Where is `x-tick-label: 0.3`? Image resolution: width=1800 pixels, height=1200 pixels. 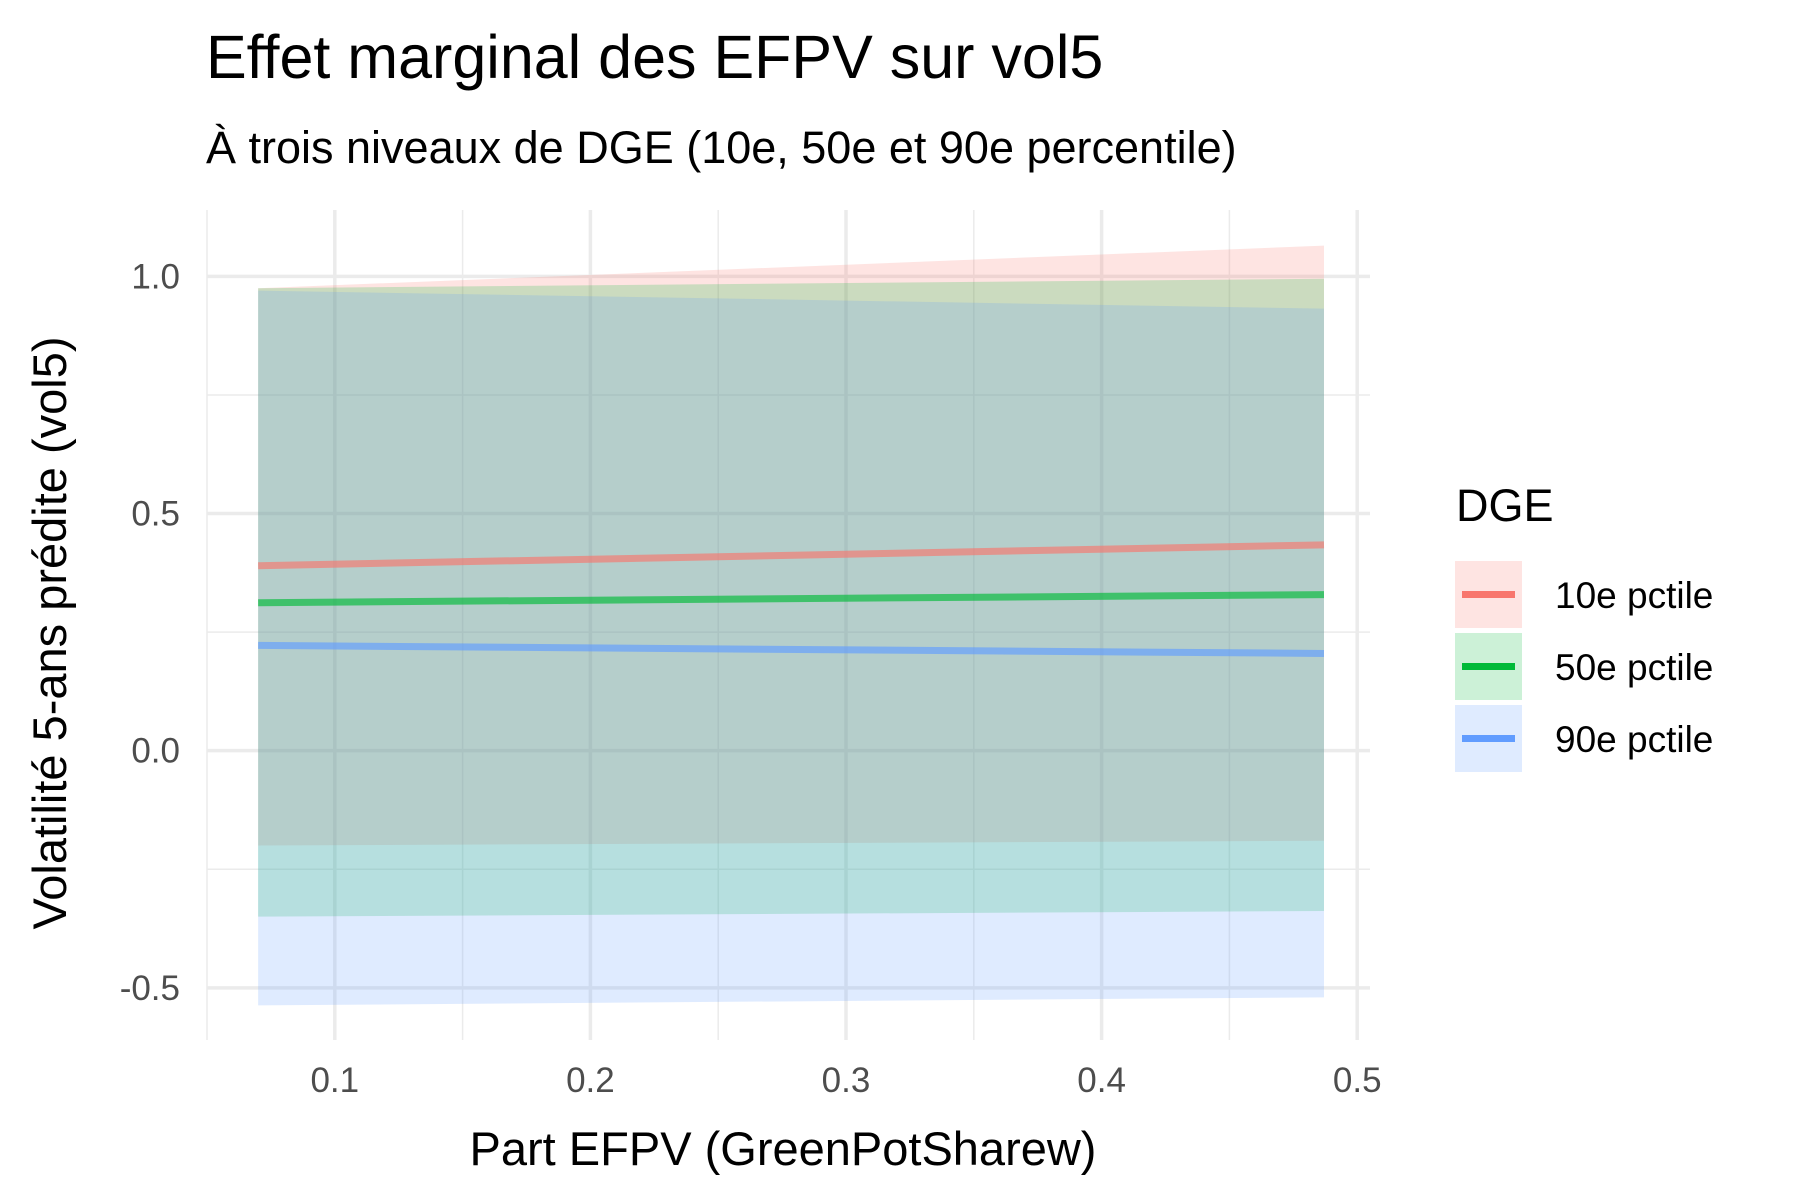 x-tick-label: 0.3 is located at coordinates (846, 1080).